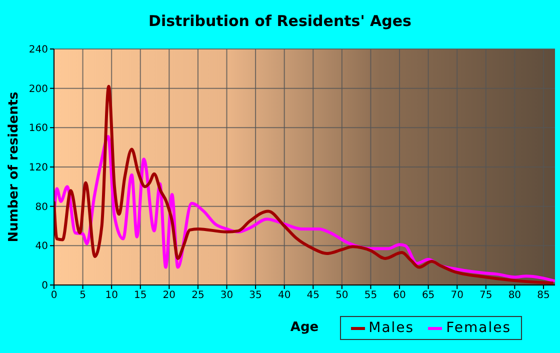 This screenshot has width=560, height=353. What do you see at coordinates (14, 167) in the screenshot?
I see `y-axis-title: Number of residents` at bounding box center [14, 167].